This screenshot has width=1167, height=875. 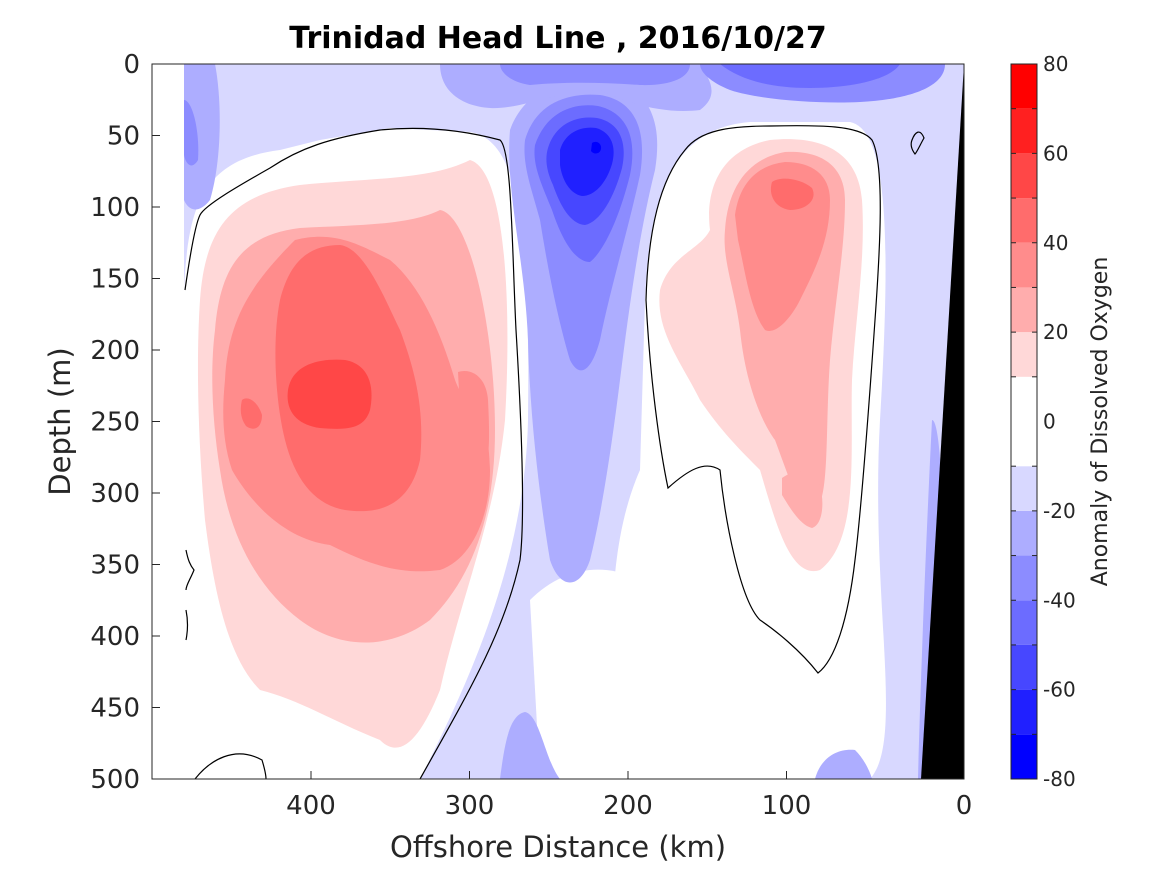 What do you see at coordinates (557, 38) in the screenshot?
I see `chart-title: Trinidad Head Line , 2016/10/27` at bounding box center [557, 38].